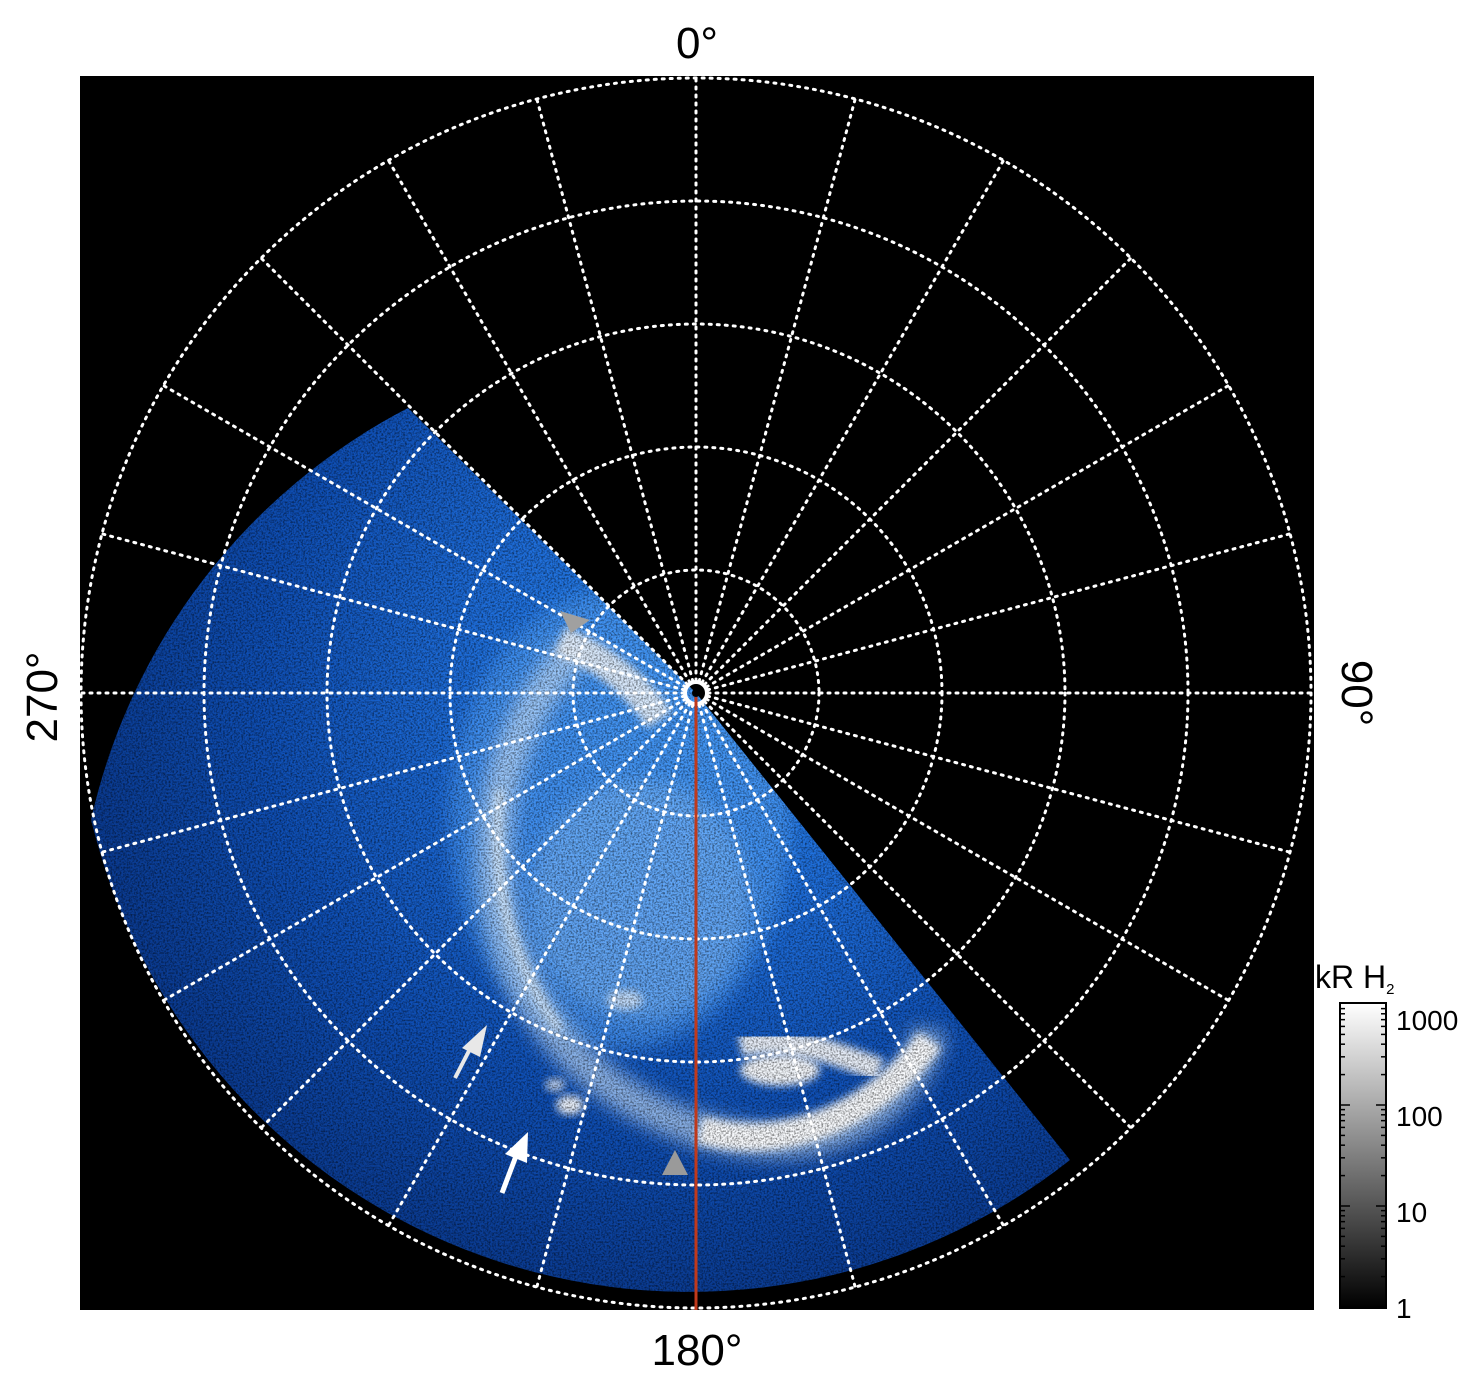 This screenshot has width=1481, height=1386. What do you see at coordinates (42, 696) in the screenshot?
I see `angle-label-left: 270°` at bounding box center [42, 696].